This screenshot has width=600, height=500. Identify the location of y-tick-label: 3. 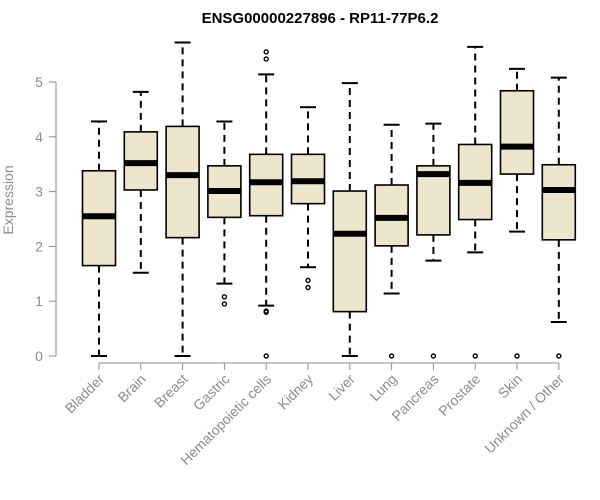
(39, 192).